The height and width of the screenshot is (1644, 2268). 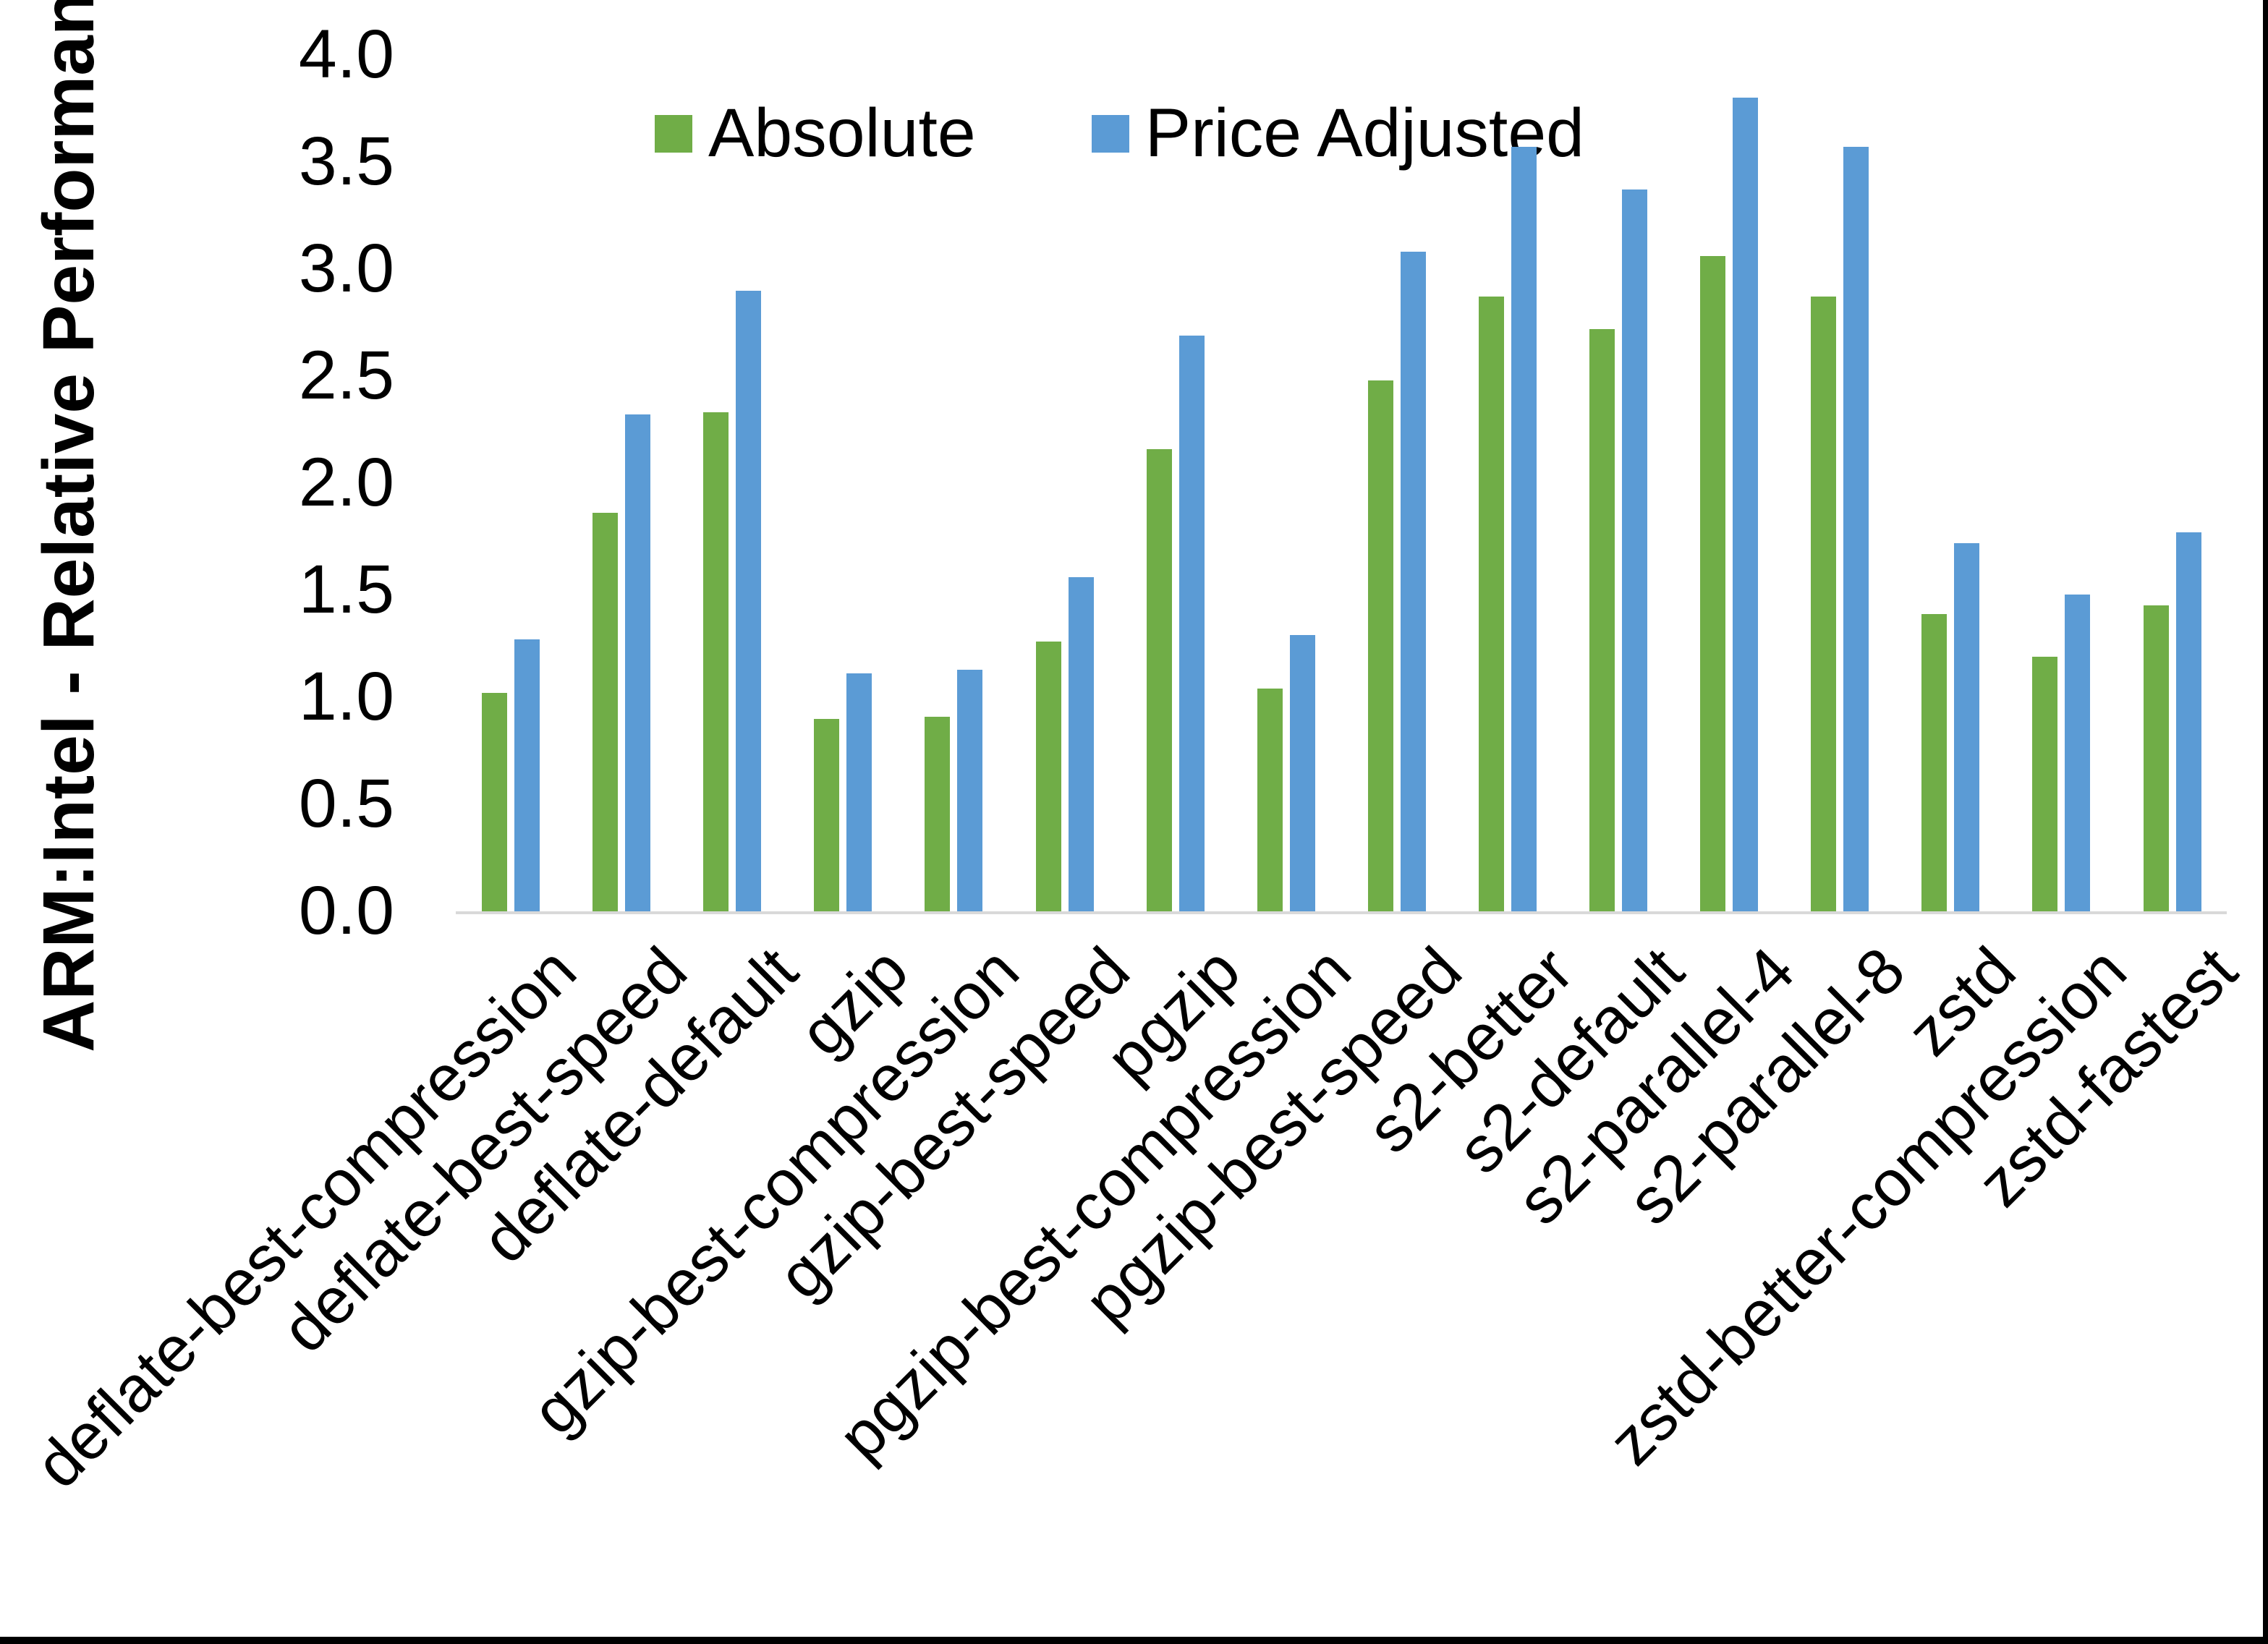 What do you see at coordinates (1081, 744) in the screenshot?
I see `bar-price-adjusted-gzip-best-speed` at bounding box center [1081, 744].